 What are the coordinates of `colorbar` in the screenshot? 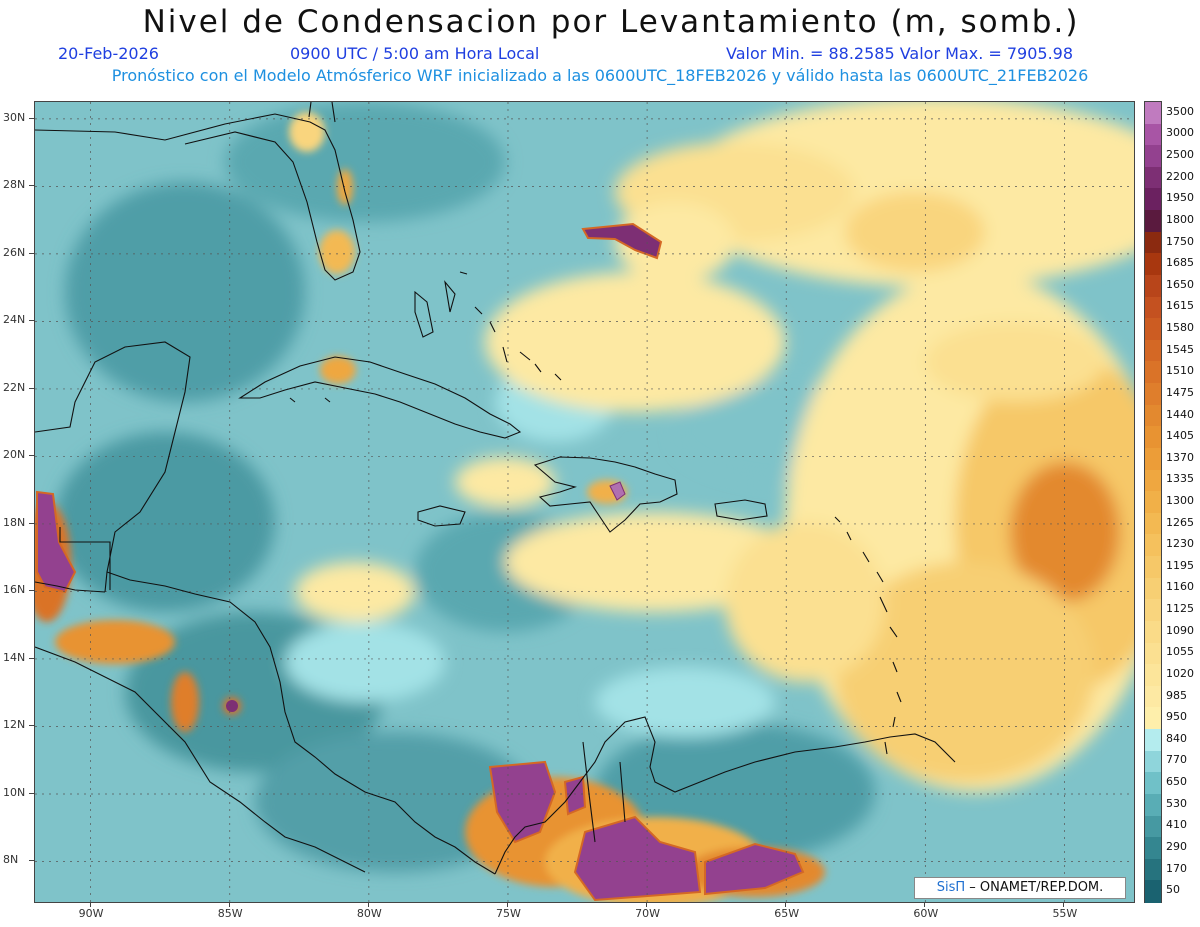 It's located at (1153, 502).